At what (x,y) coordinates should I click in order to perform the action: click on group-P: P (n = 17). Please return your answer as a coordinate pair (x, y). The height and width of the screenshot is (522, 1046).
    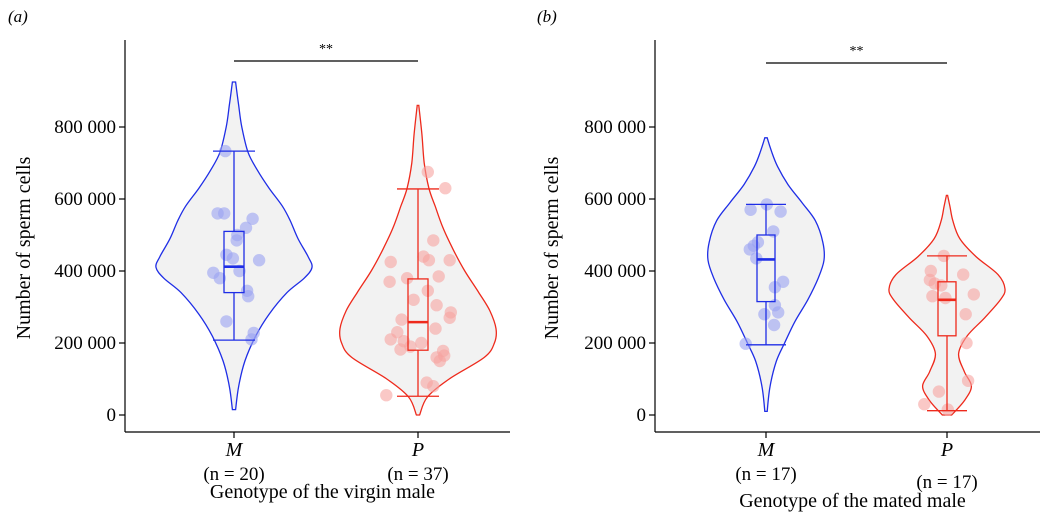
    Looking at the image, I should click on (947, 343).